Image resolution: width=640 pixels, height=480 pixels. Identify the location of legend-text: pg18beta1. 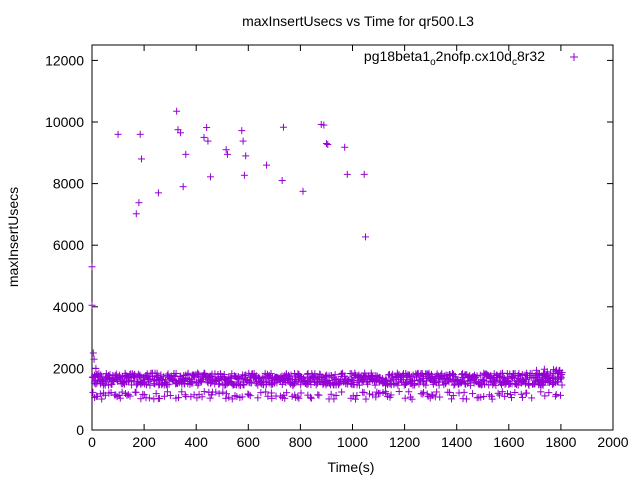
(397, 56).